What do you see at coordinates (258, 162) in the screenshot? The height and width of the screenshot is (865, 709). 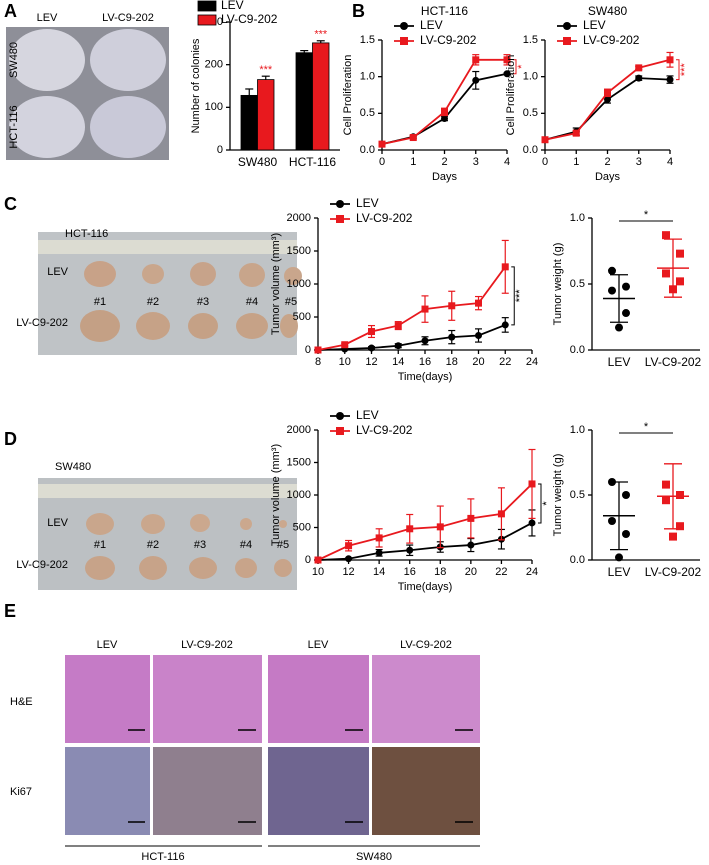 I see `x-tick-label: SW480` at bounding box center [258, 162].